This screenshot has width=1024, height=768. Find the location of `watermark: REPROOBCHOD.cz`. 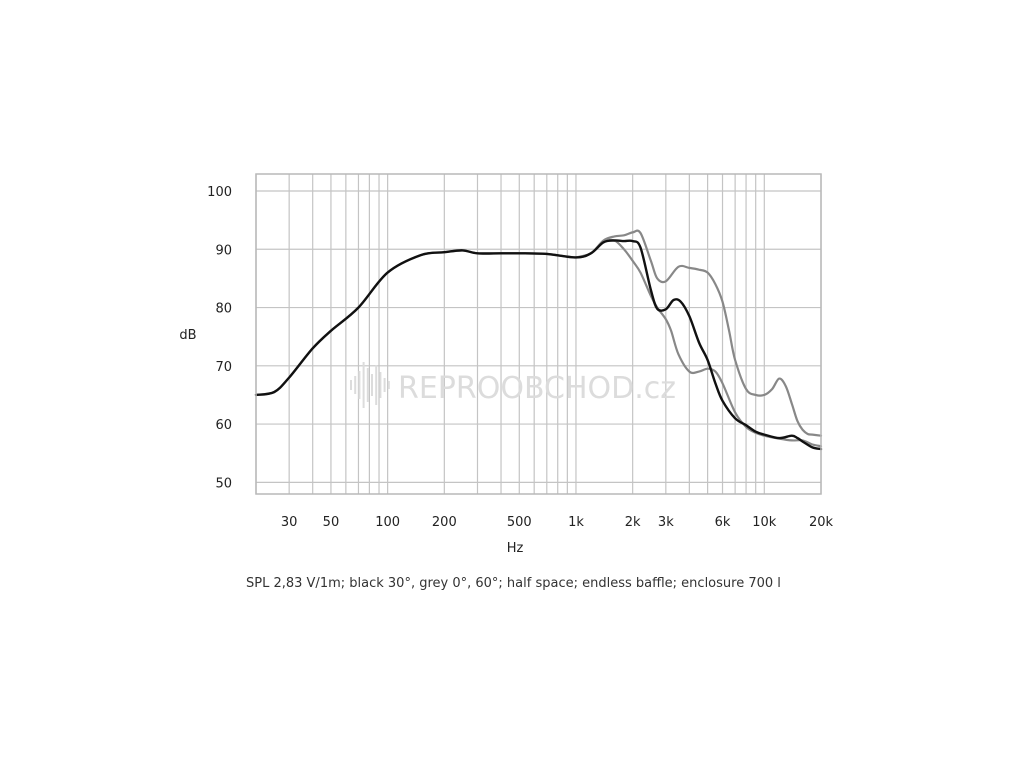

watermark: REPROOBCHOD.cz is located at coordinates (513, 385).